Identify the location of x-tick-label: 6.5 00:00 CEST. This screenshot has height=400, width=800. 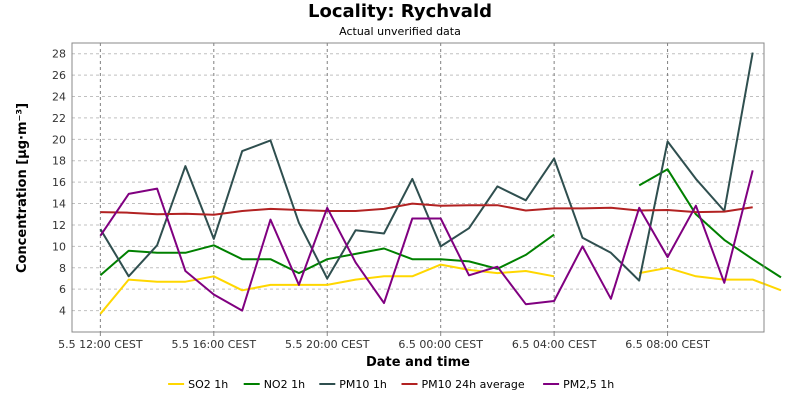
(440, 344).